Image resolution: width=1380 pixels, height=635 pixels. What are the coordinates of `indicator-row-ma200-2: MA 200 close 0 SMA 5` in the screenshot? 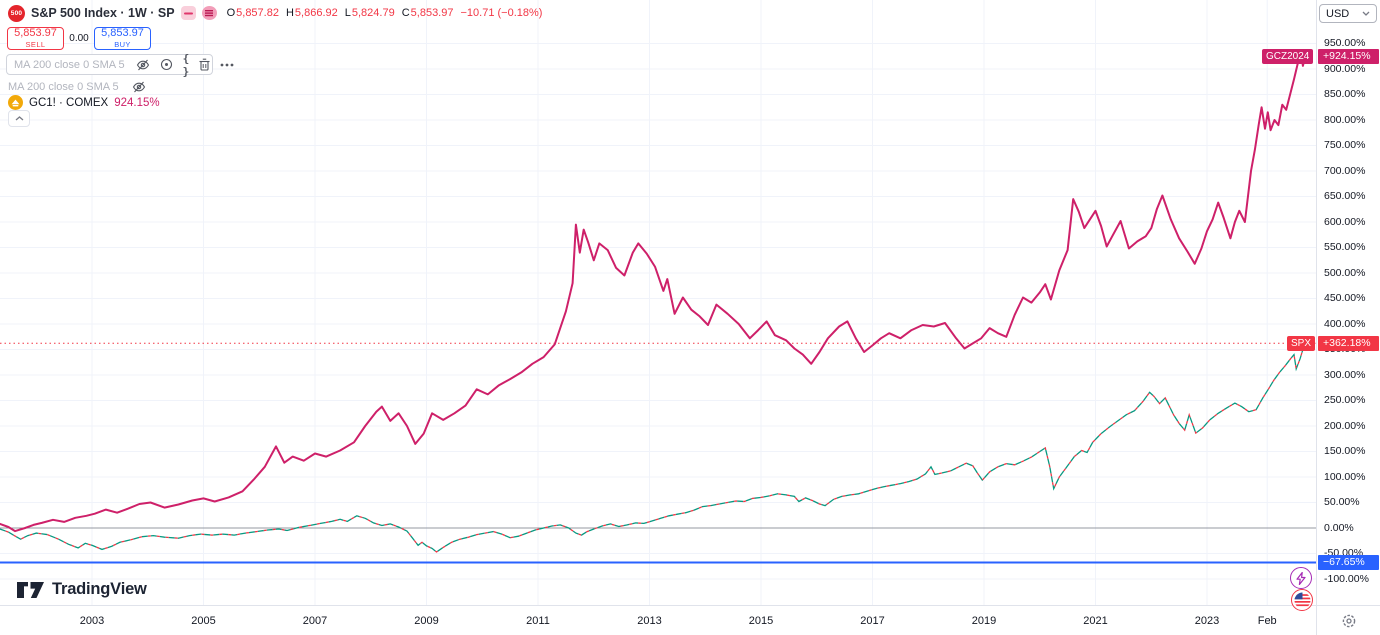 It's located at (77, 86).